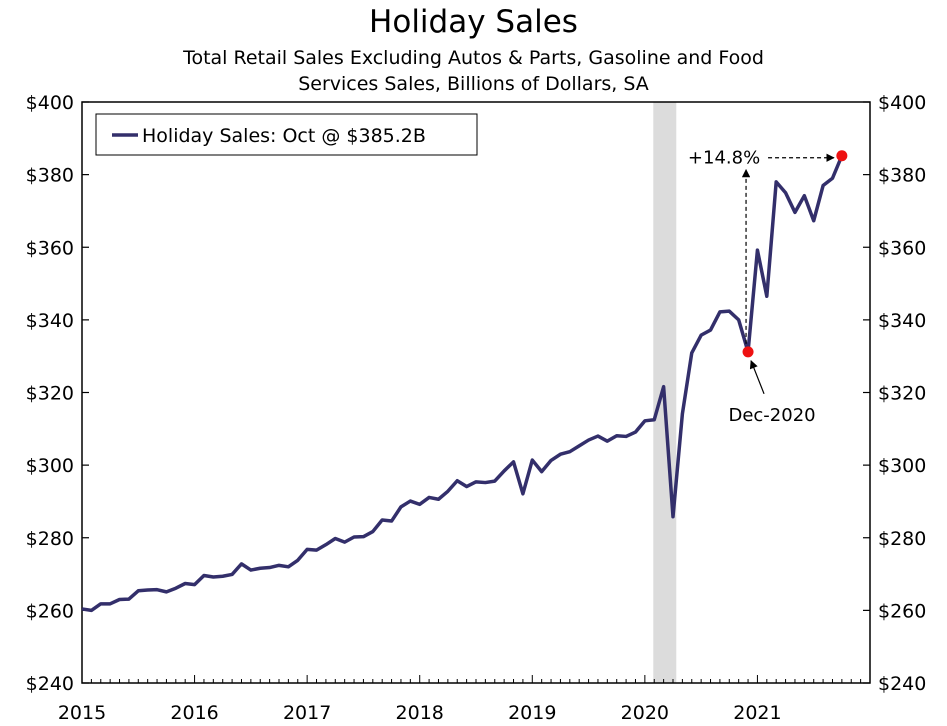 The height and width of the screenshot is (726, 947). What do you see at coordinates (902, 176) in the screenshot?
I see `y-tick-label-right: $380` at bounding box center [902, 176].